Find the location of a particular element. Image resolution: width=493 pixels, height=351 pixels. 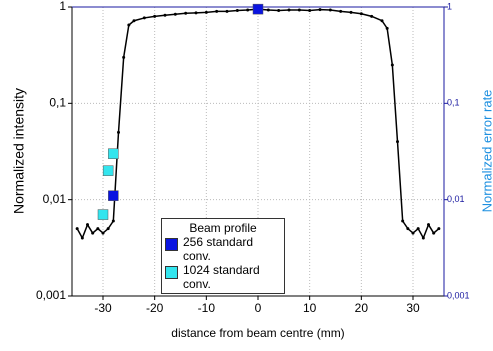

y2-tick-label: 0,001 is located at coordinates (458, 295).